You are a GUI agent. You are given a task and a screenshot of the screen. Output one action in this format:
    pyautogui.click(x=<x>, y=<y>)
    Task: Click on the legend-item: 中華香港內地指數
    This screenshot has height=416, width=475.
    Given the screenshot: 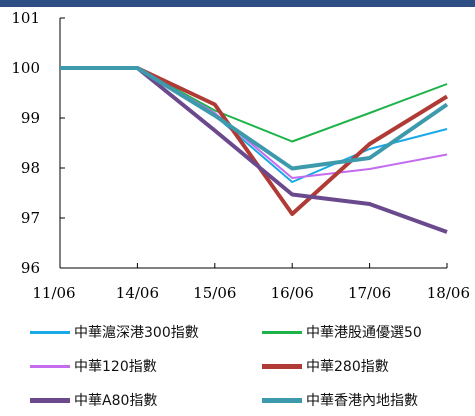 What is the action you would take?
    pyautogui.click(x=340, y=400)
    